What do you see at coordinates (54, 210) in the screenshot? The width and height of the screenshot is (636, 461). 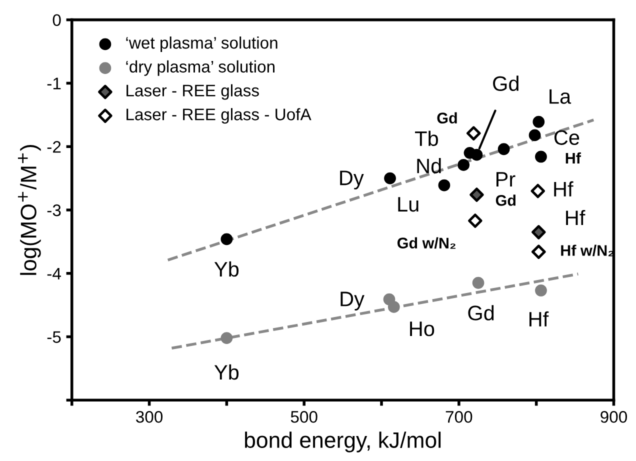 I see `y-tick-label: -3` at bounding box center [54, 210].